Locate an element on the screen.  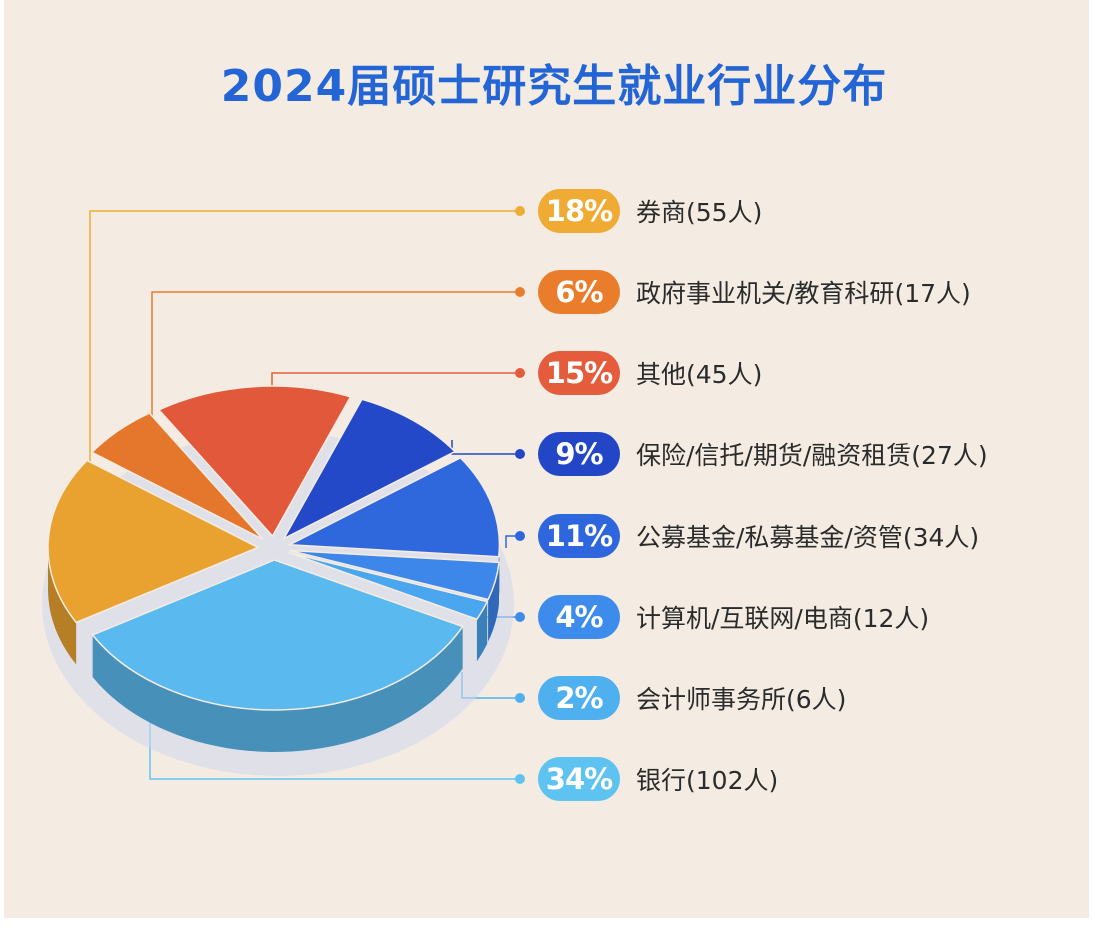
category-label: 政府事业机关/教育科研(17人) is located at coordinates (803, 292).